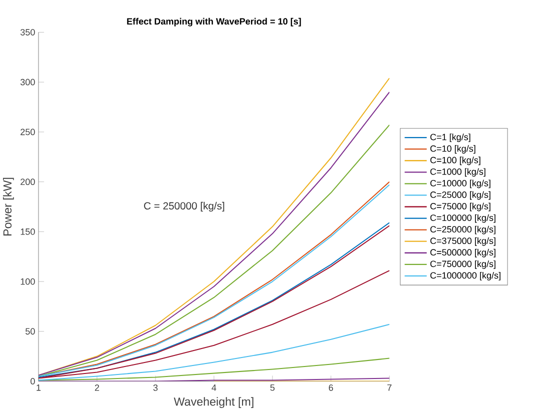 The width and height of the screenshot is (541, 411). What do you see at coordinates (184, 207) in the screenshot?
I see `annotation: C = 250000 [kg/s]` at bounding box center [184, 207].